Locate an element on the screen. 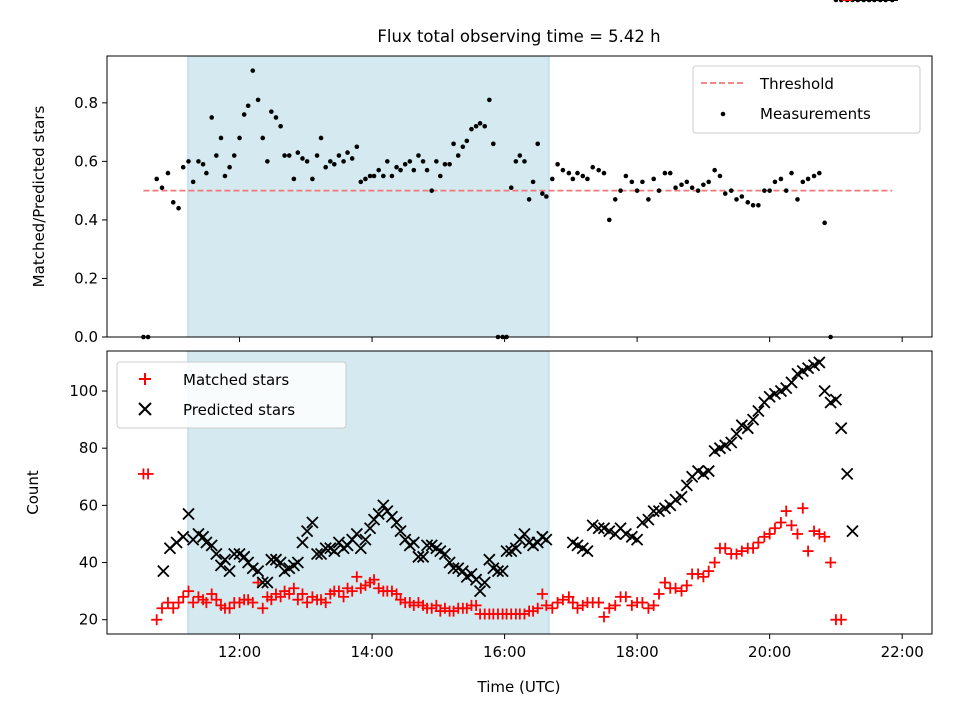 Image resolution: width=960 pixels, height=720 pixels. bottom-legend-box is located at coordinates (231, 395).